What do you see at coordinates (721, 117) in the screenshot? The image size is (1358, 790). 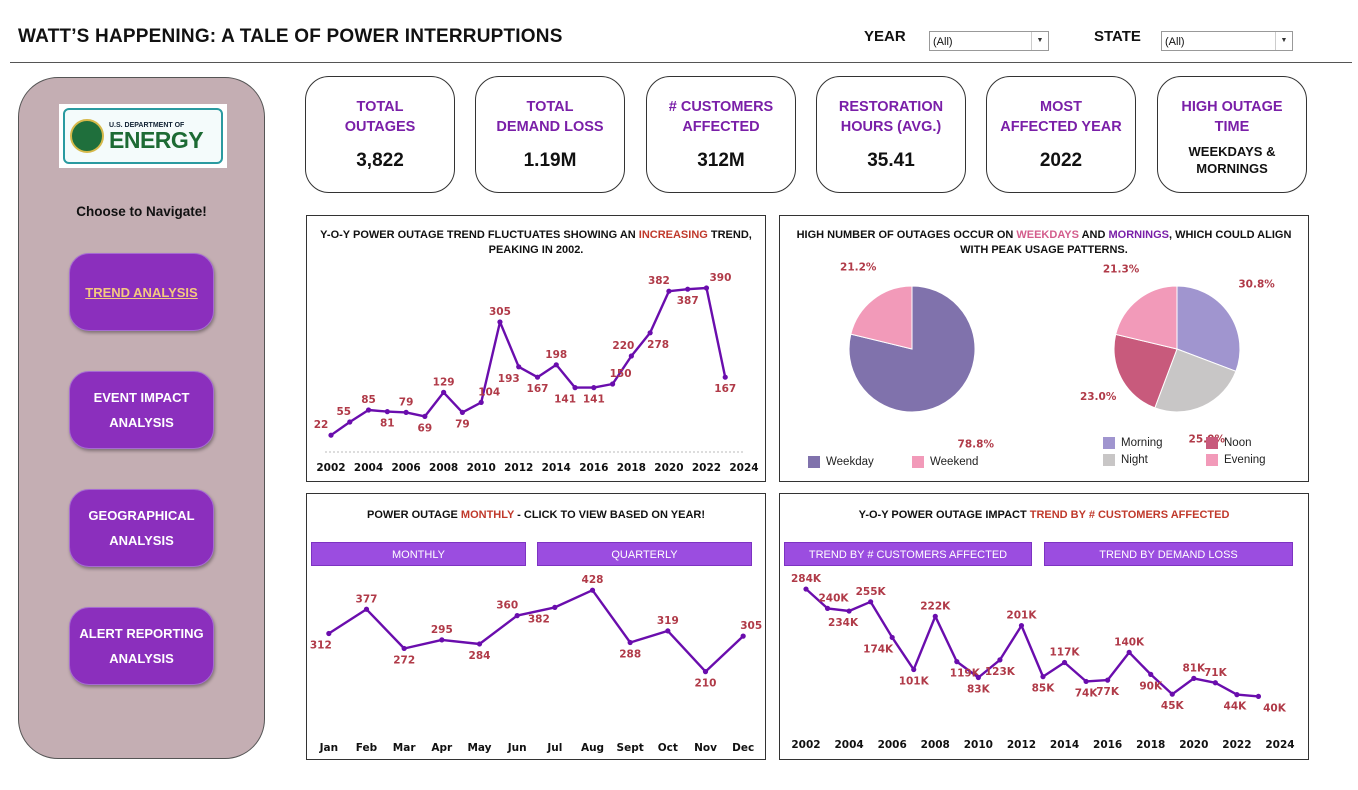 I see `kpi-label: # CUSTOMERS AFFECTED` at bounding box center [721, 117].